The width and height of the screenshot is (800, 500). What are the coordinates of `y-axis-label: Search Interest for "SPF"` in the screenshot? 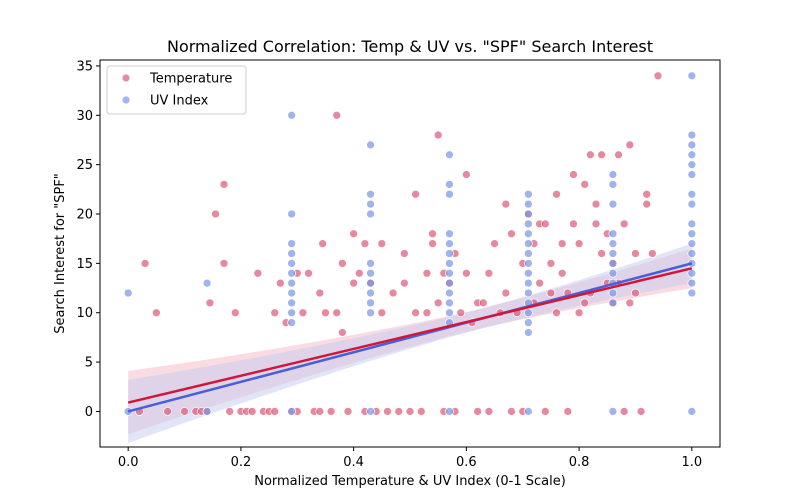 It's located at (60, 253).